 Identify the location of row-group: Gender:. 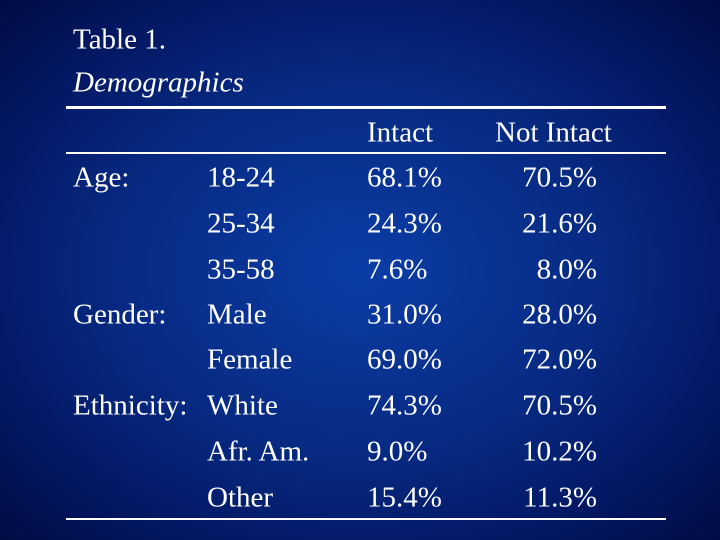
(120, 314).